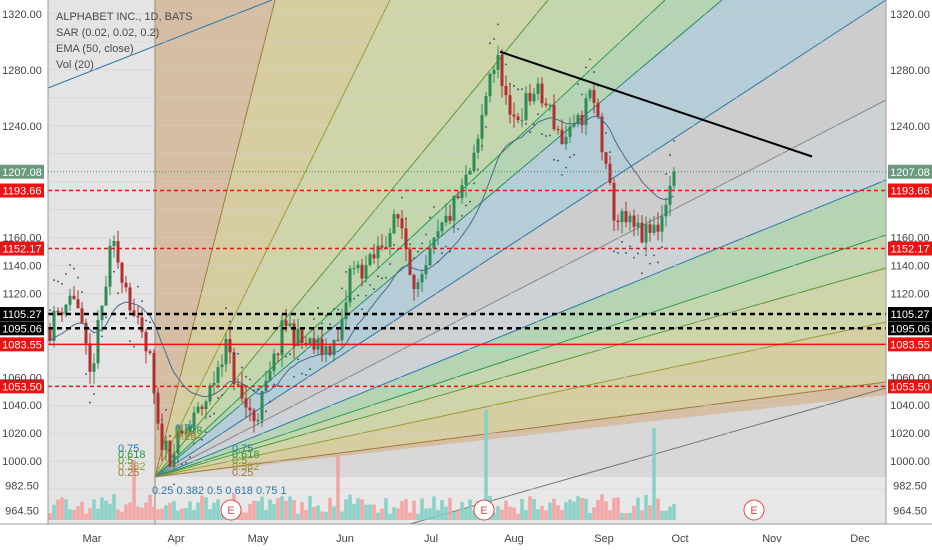 The image size is (932, 550). What do you see at coordinates (910, 15) in the screenshot?
I see `y-tick-right: 1320.00` at bounding box center [910, 15].